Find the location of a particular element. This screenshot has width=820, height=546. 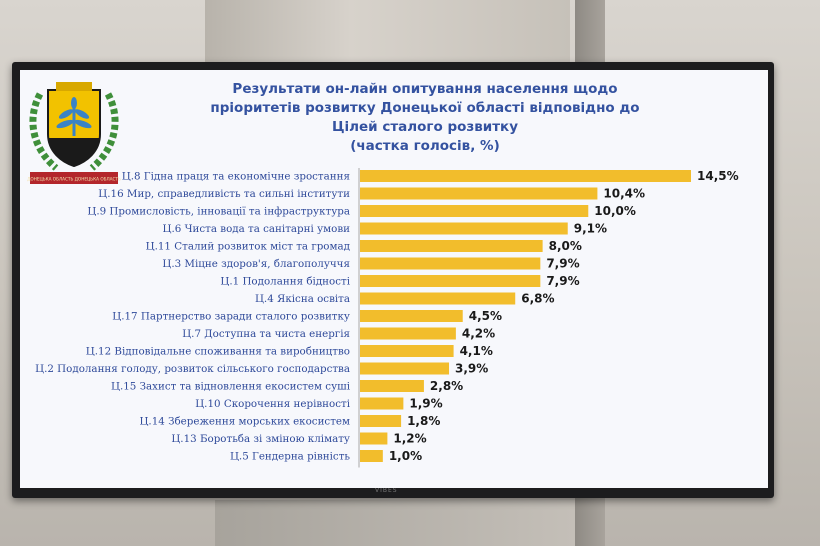

plant-icon is located at coordinates (74, 116).